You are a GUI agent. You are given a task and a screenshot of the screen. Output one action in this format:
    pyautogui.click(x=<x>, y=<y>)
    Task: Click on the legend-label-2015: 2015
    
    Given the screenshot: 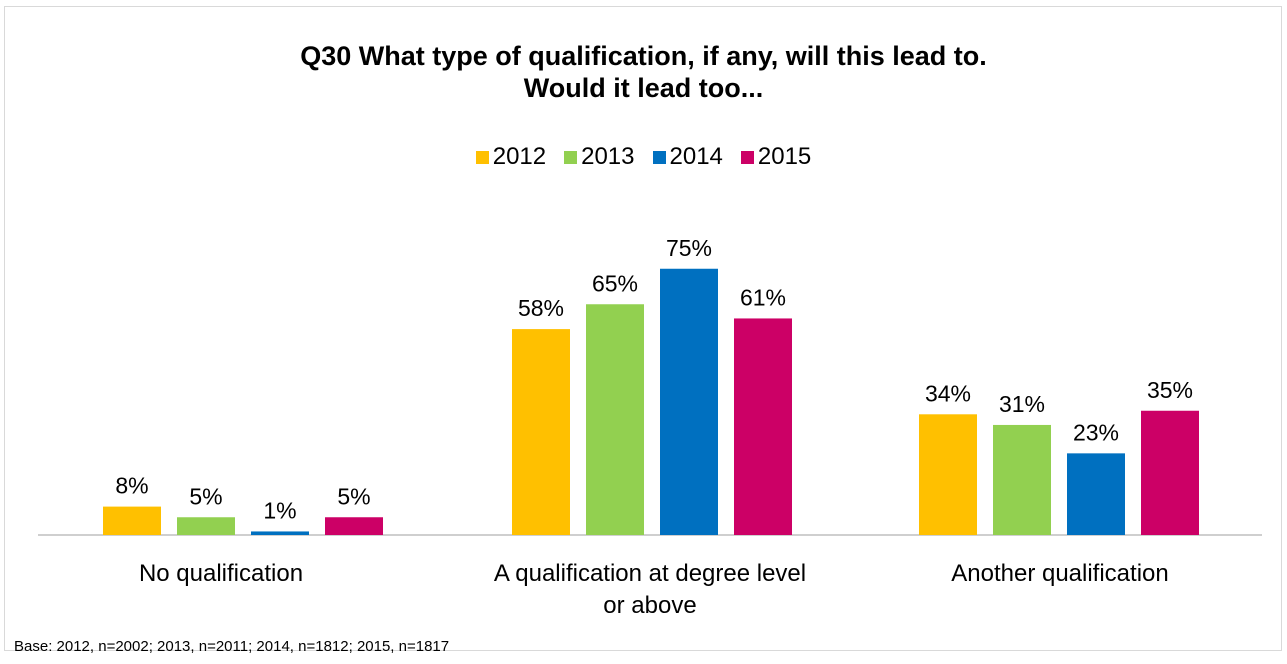 What is the action you would take?
    pyautogui.click(x=784, y=156)
    